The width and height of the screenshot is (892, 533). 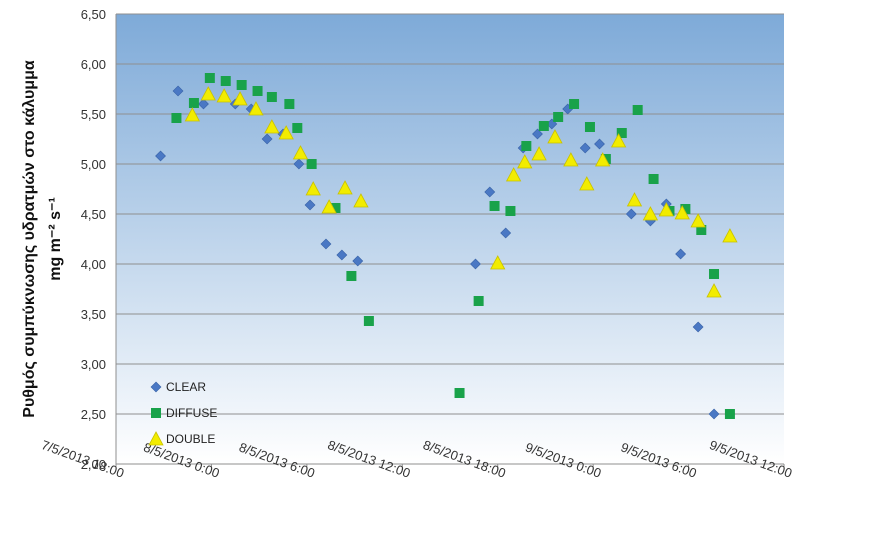 What do you see at coordinates (93, 414) in the screenshot?
I see `y-tick-label: 2,50` at bounding box center [93, 414].